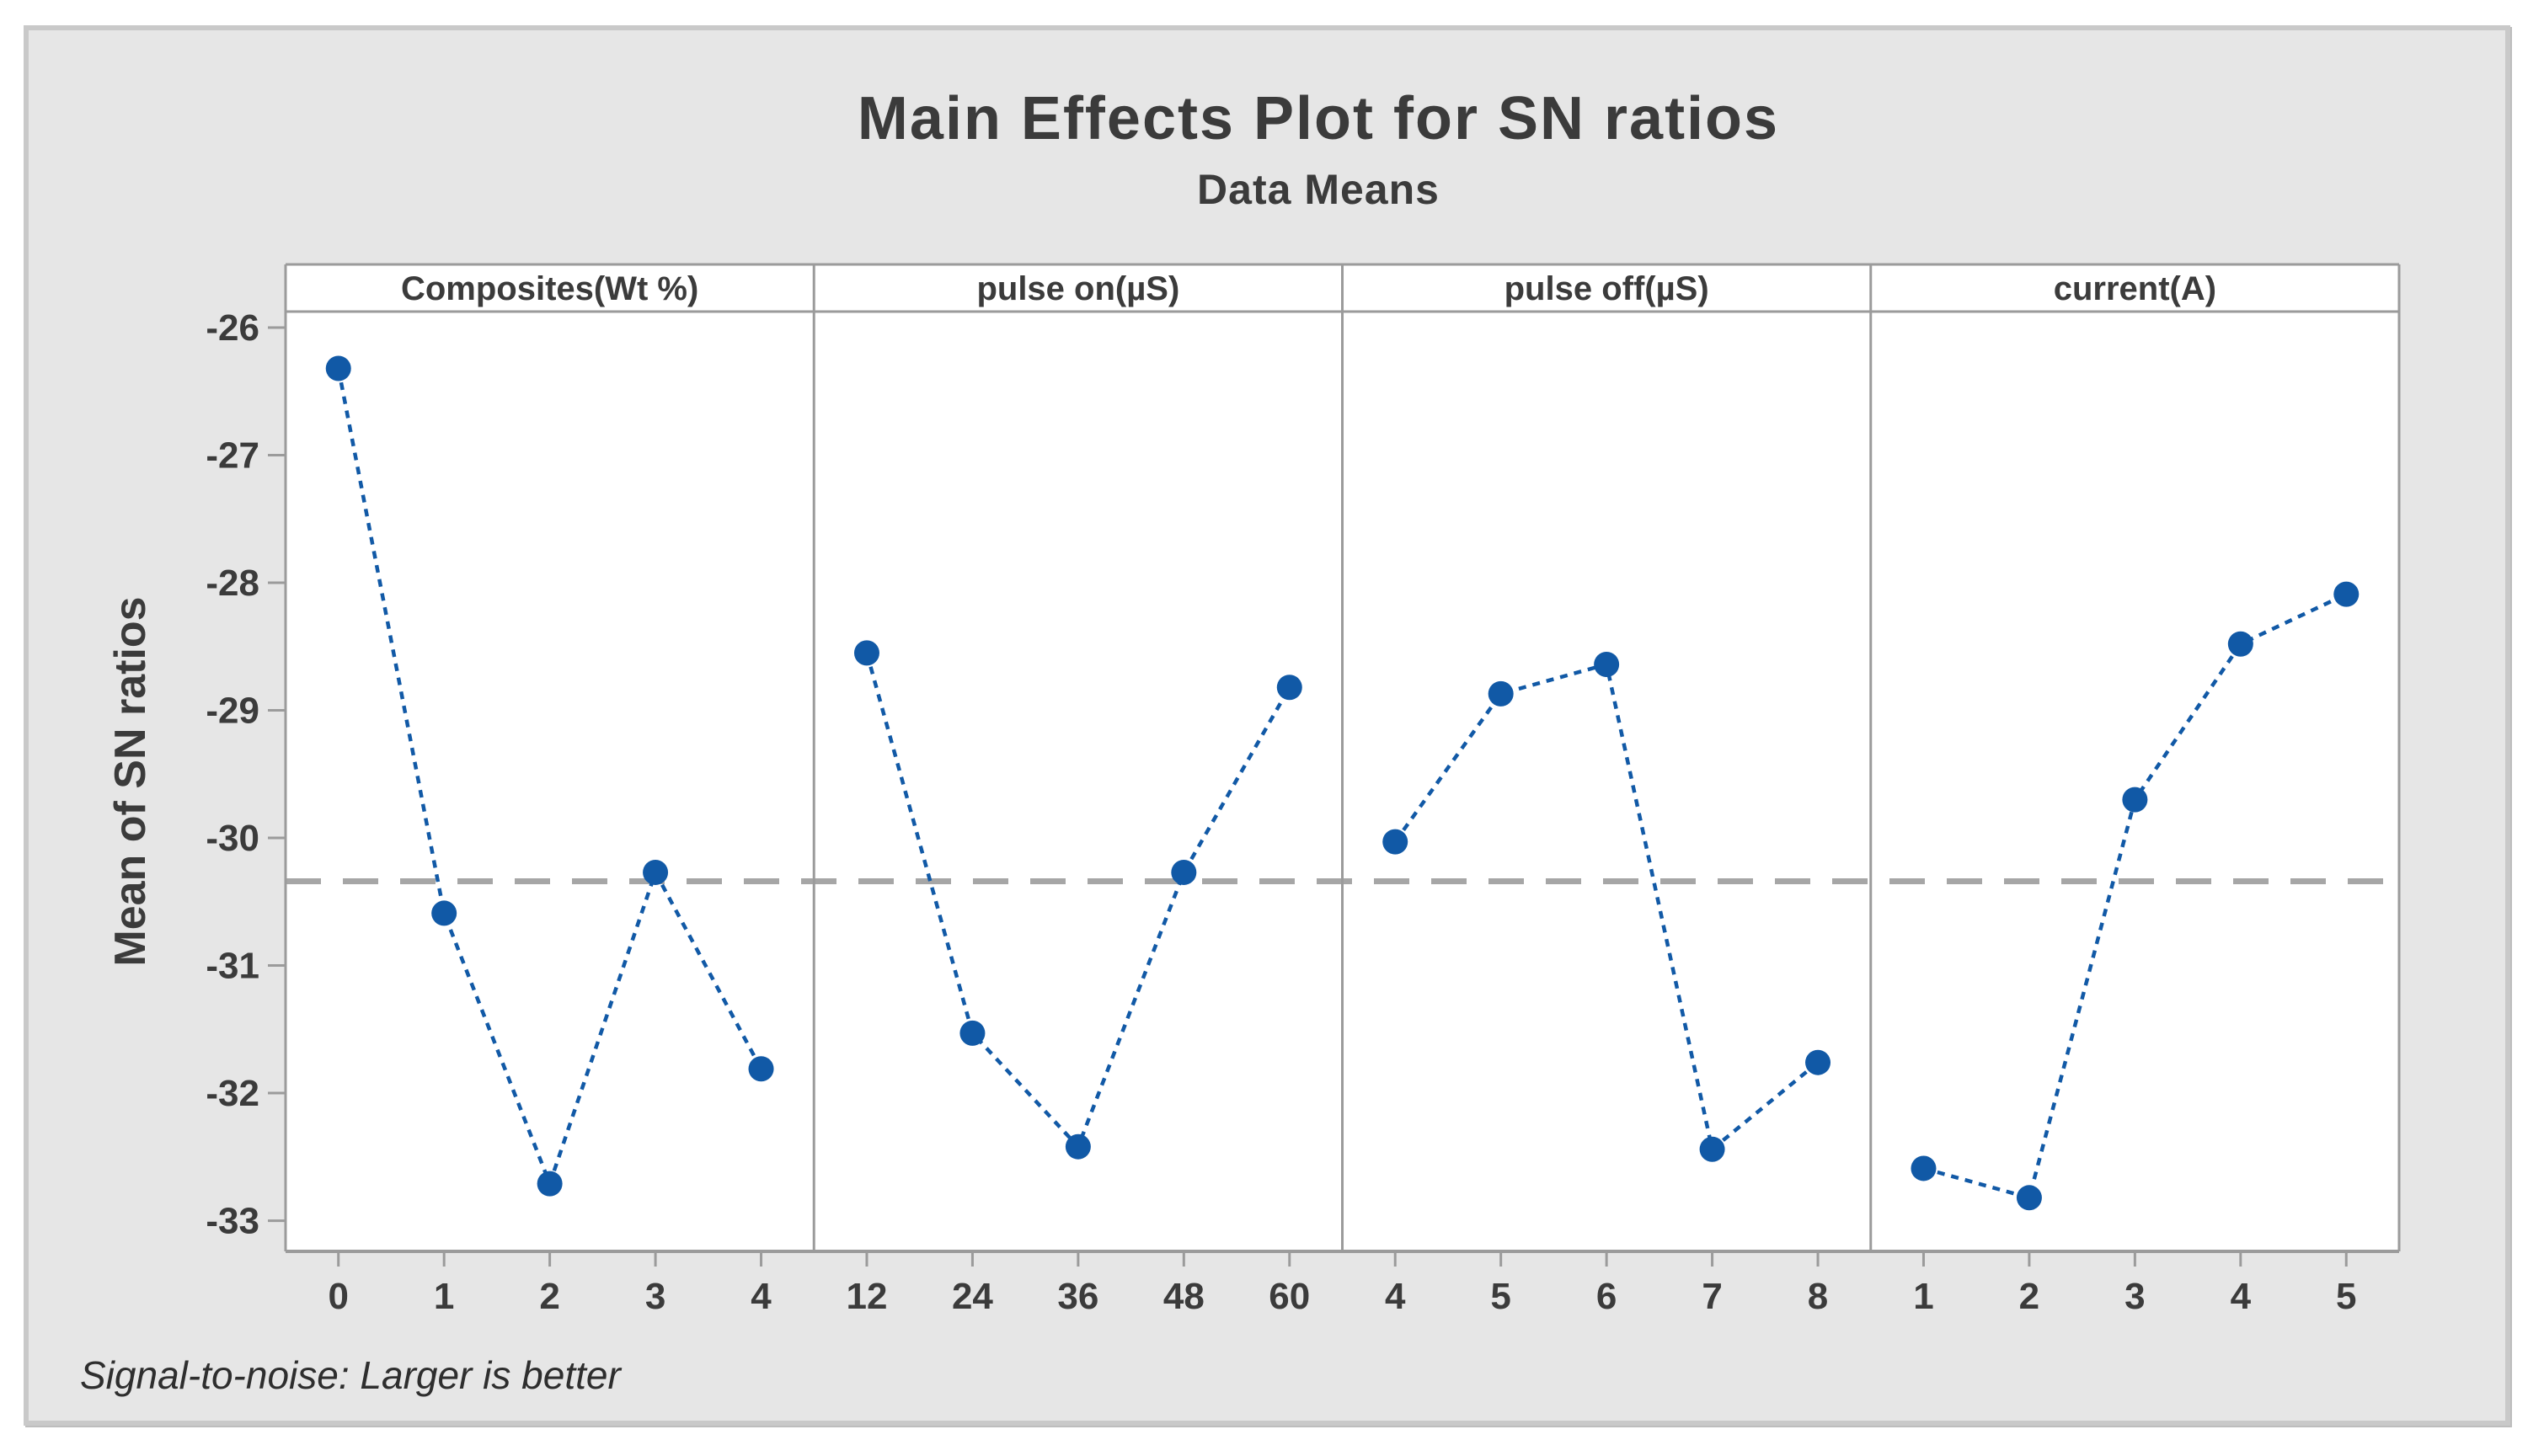 The width and height of the screenshot is (2544, 1456). I want to click on y-tick-label: -29, so click(233, 711).